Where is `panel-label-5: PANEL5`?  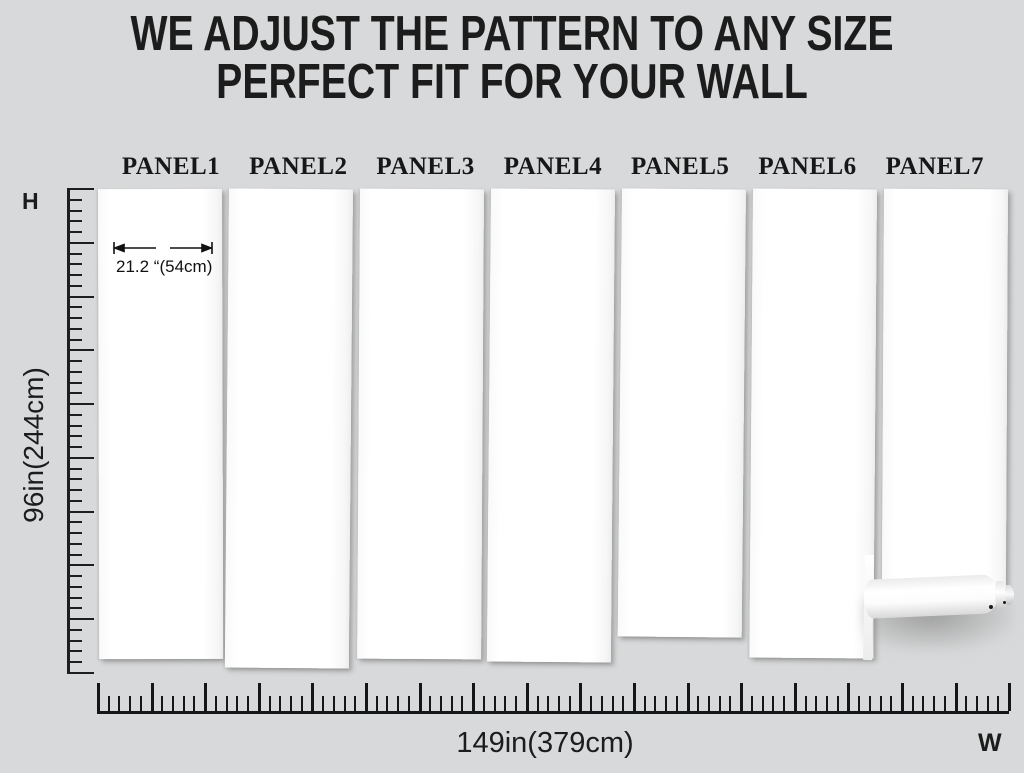
panel-label-5: PANEL5 is located at coordinates (680, 166).